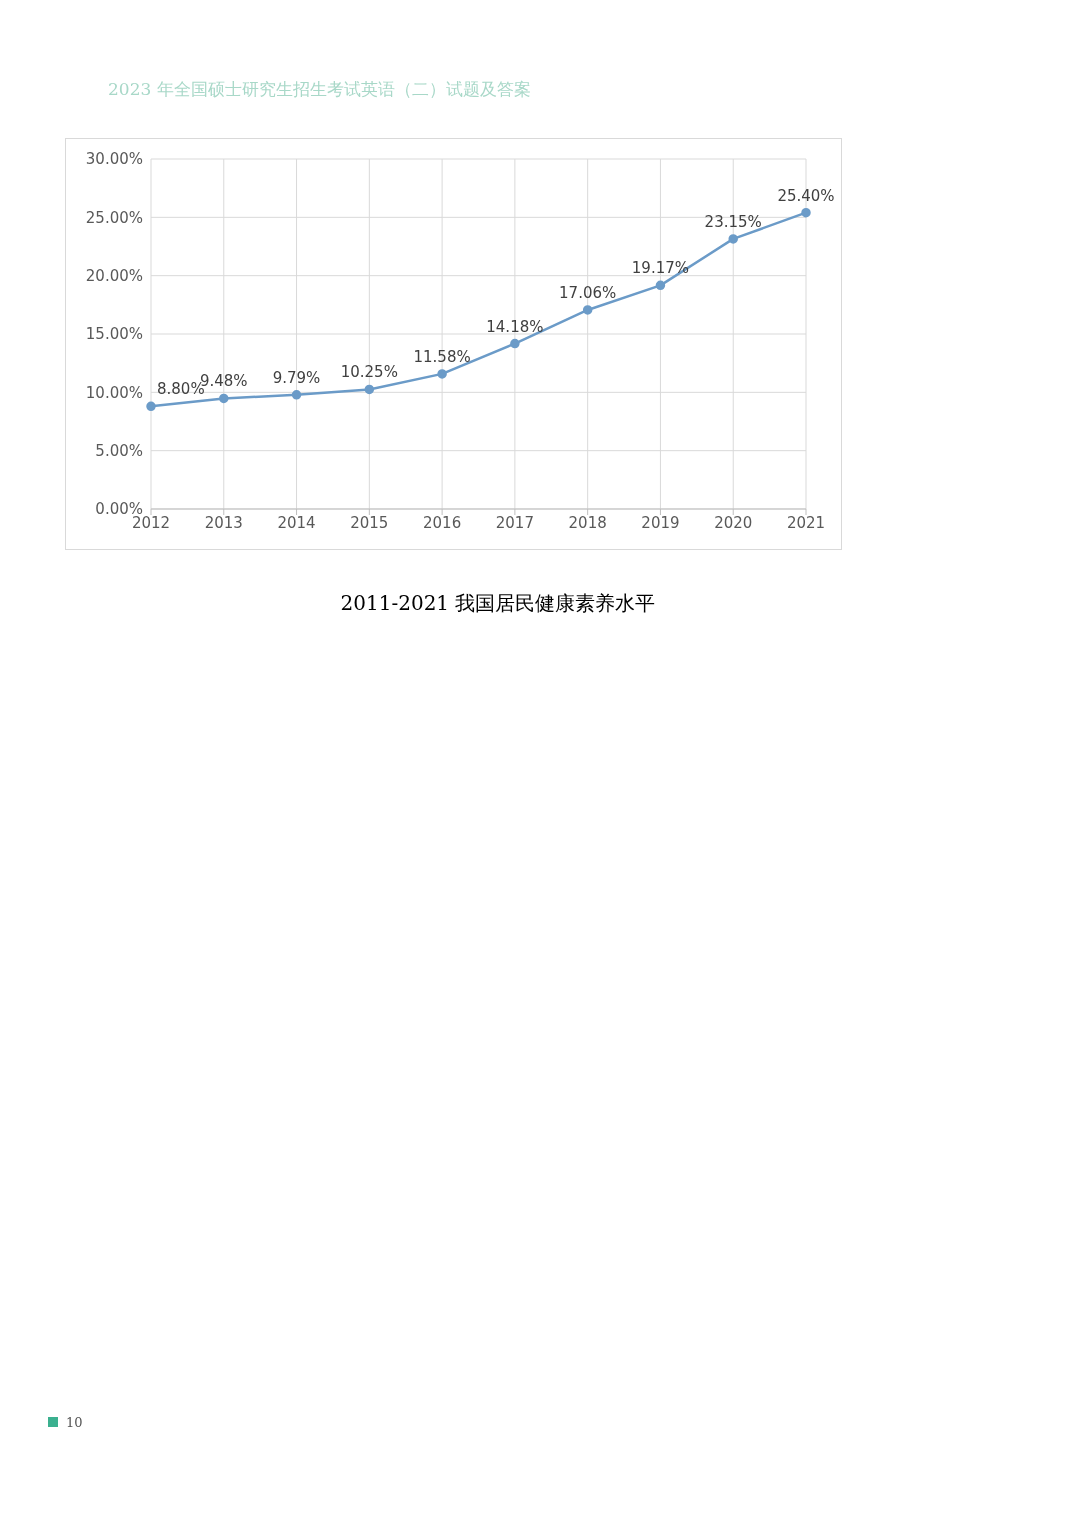 This screenshot has width=1080, height=1523. Describe the element at coordinates (296, 522) in the screenshot. I see `x-tick-label: 2014` at that location.